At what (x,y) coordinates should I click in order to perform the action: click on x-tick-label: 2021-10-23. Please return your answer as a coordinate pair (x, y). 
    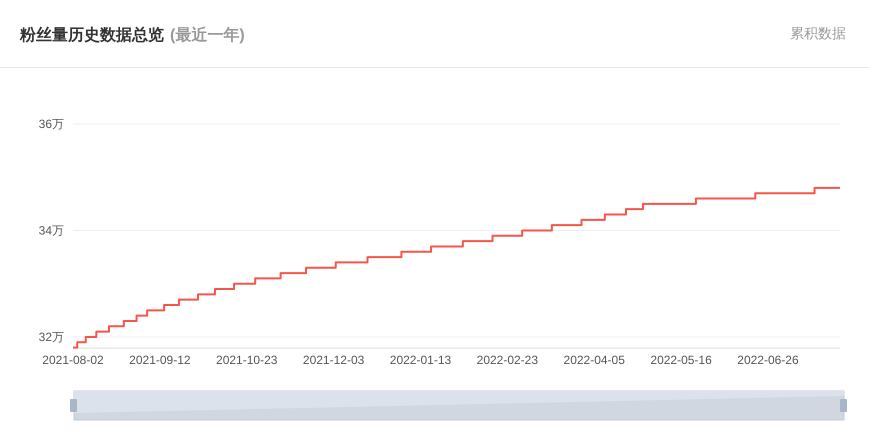
    Looking at the image, I should click on (247, 360).